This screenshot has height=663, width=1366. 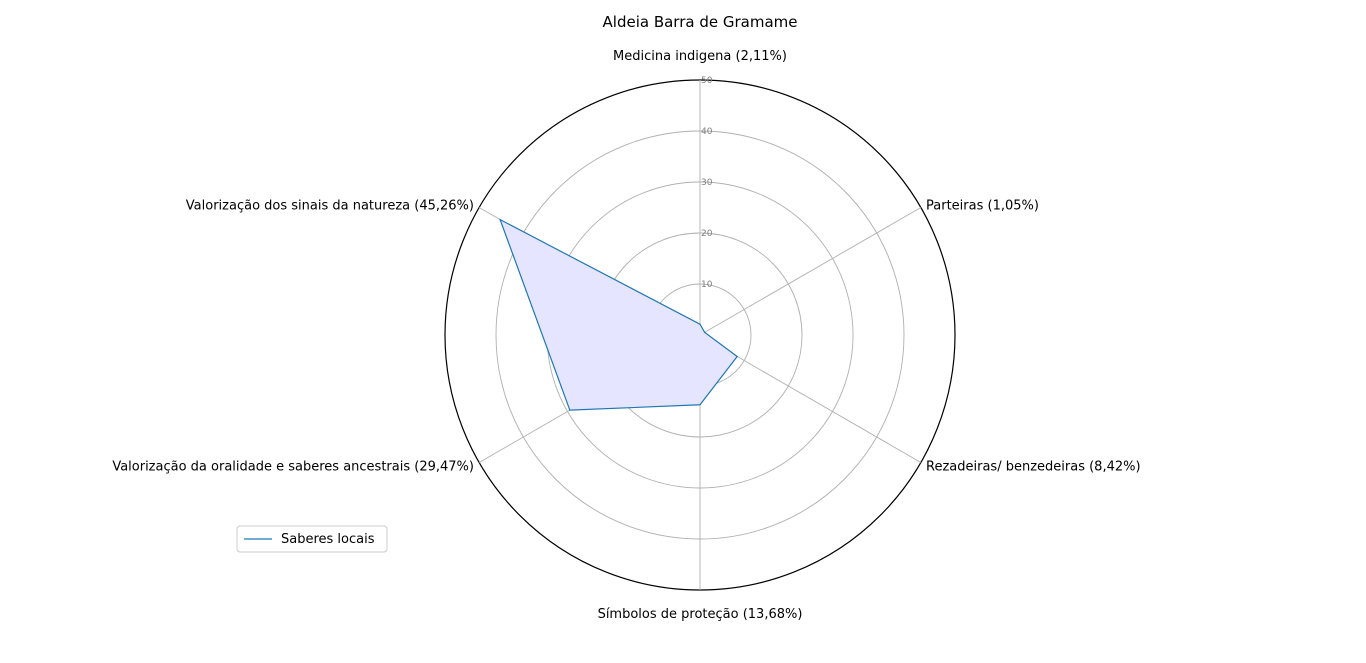 What do you see at coordinates (700, 56) in the screenshot?
I see `category-label-0: Medicina indigena (2,11%)` at bounding box center [700, 56].